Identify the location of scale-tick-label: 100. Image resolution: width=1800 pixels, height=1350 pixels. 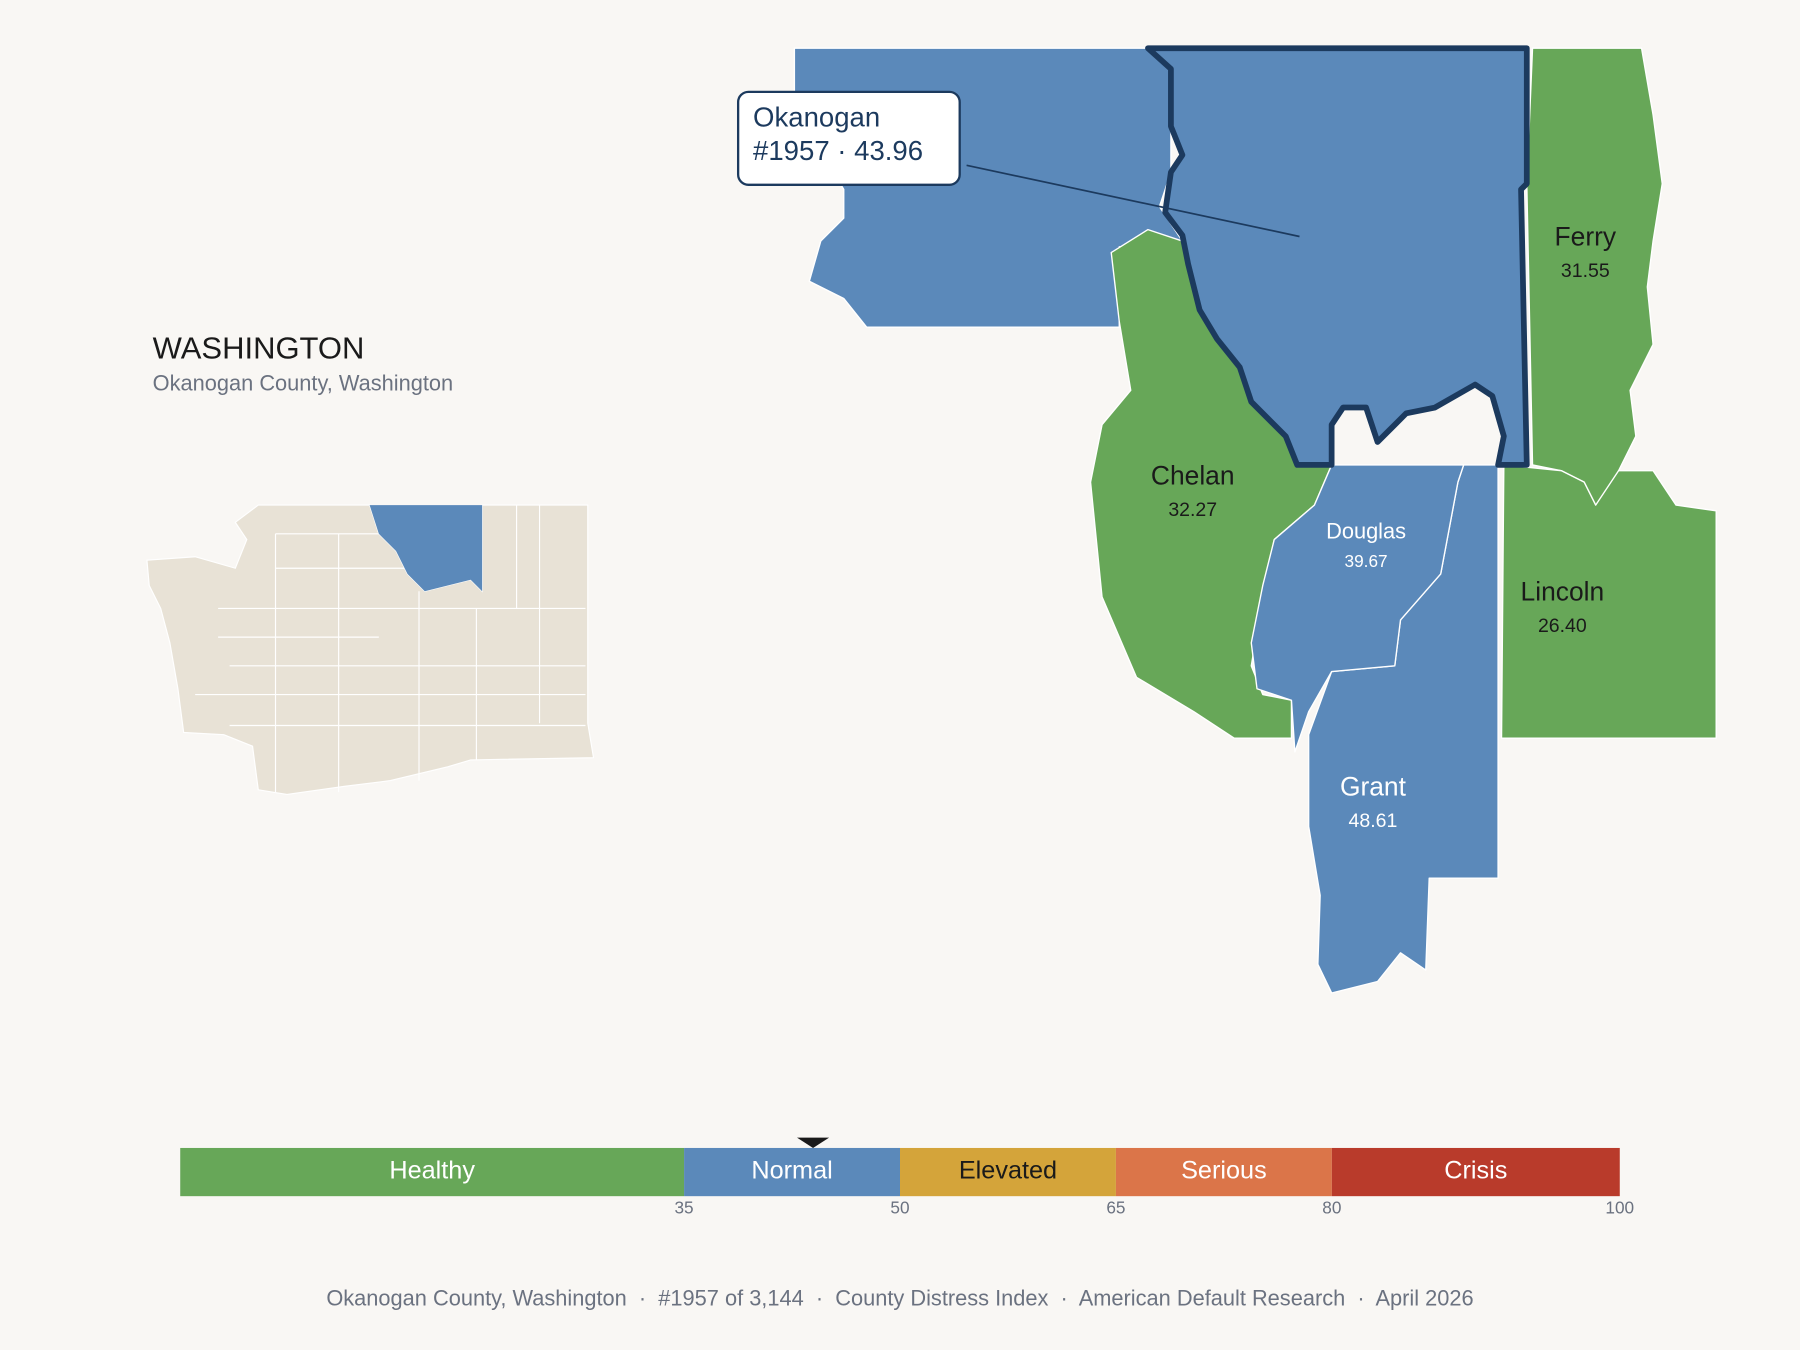
(1619, 1207).